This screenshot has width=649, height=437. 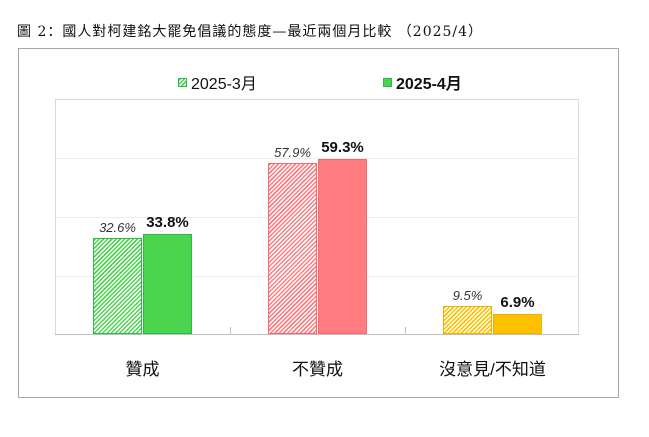 I want to click on value-label: 57.9%, so click(x=292, y=152).